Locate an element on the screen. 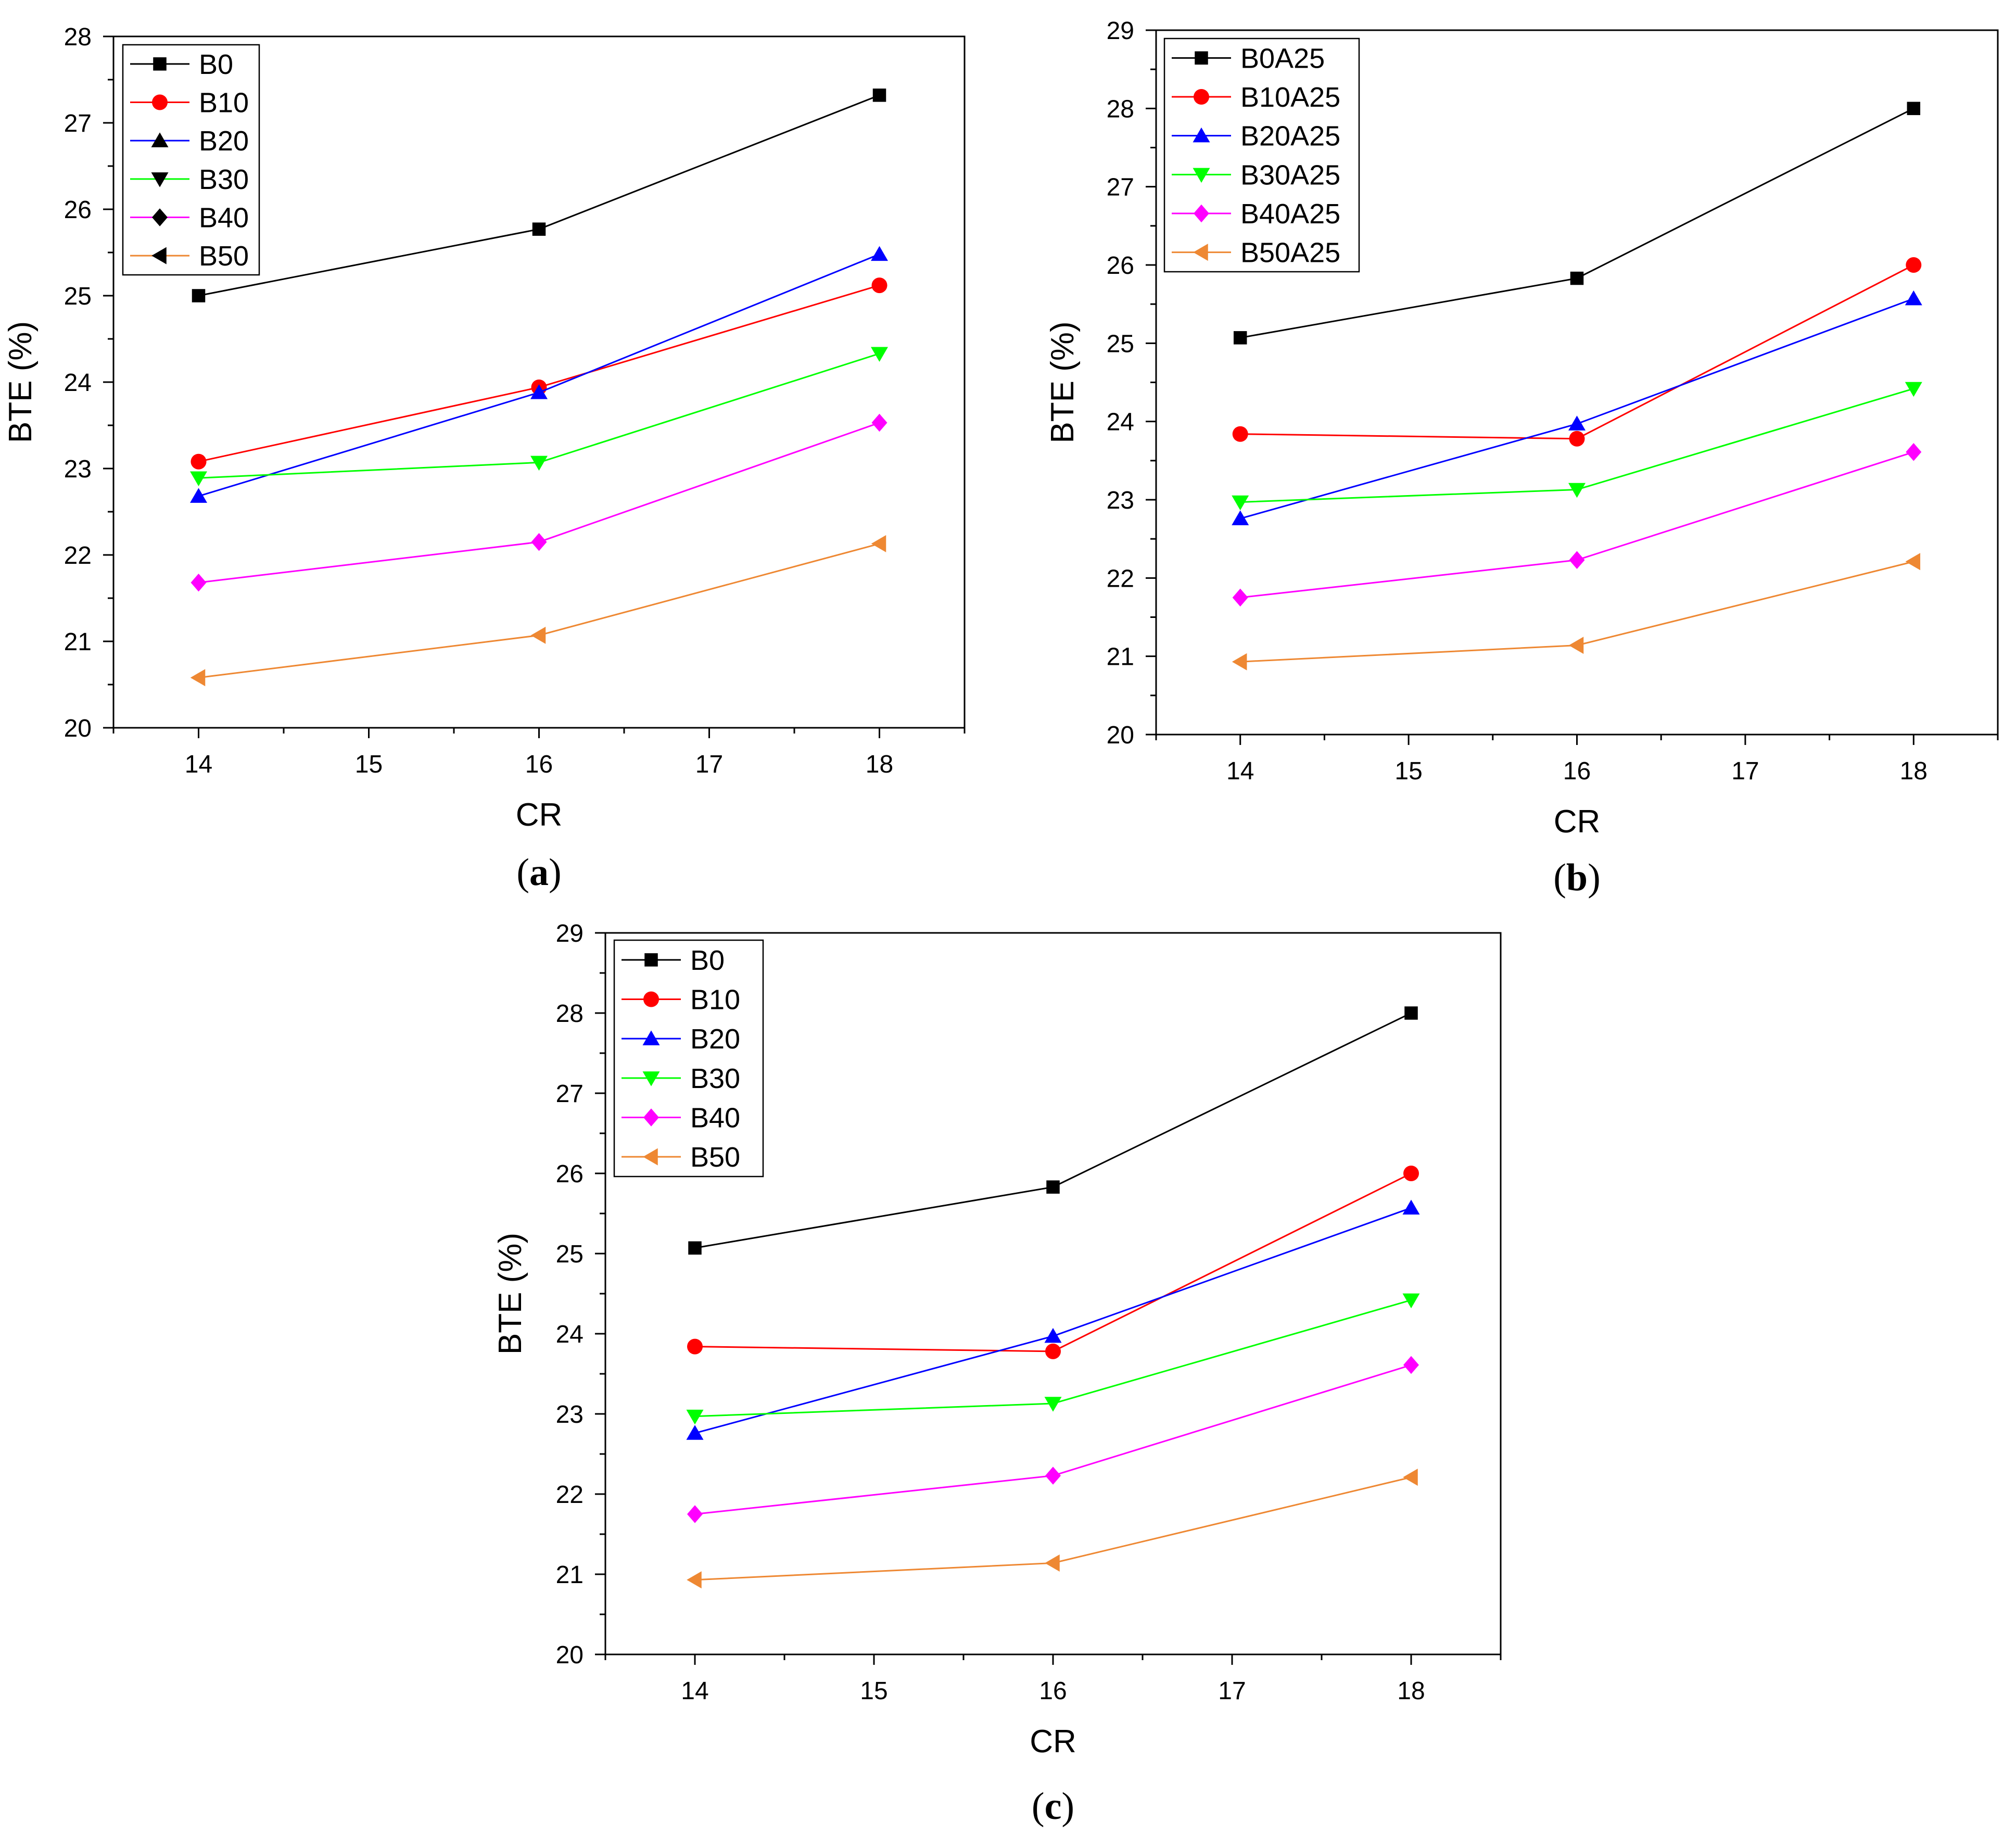 This screenshot has height=1846, width=2016. panel-b-y-tick-label: 25 is located at coordinates (1120, 344).